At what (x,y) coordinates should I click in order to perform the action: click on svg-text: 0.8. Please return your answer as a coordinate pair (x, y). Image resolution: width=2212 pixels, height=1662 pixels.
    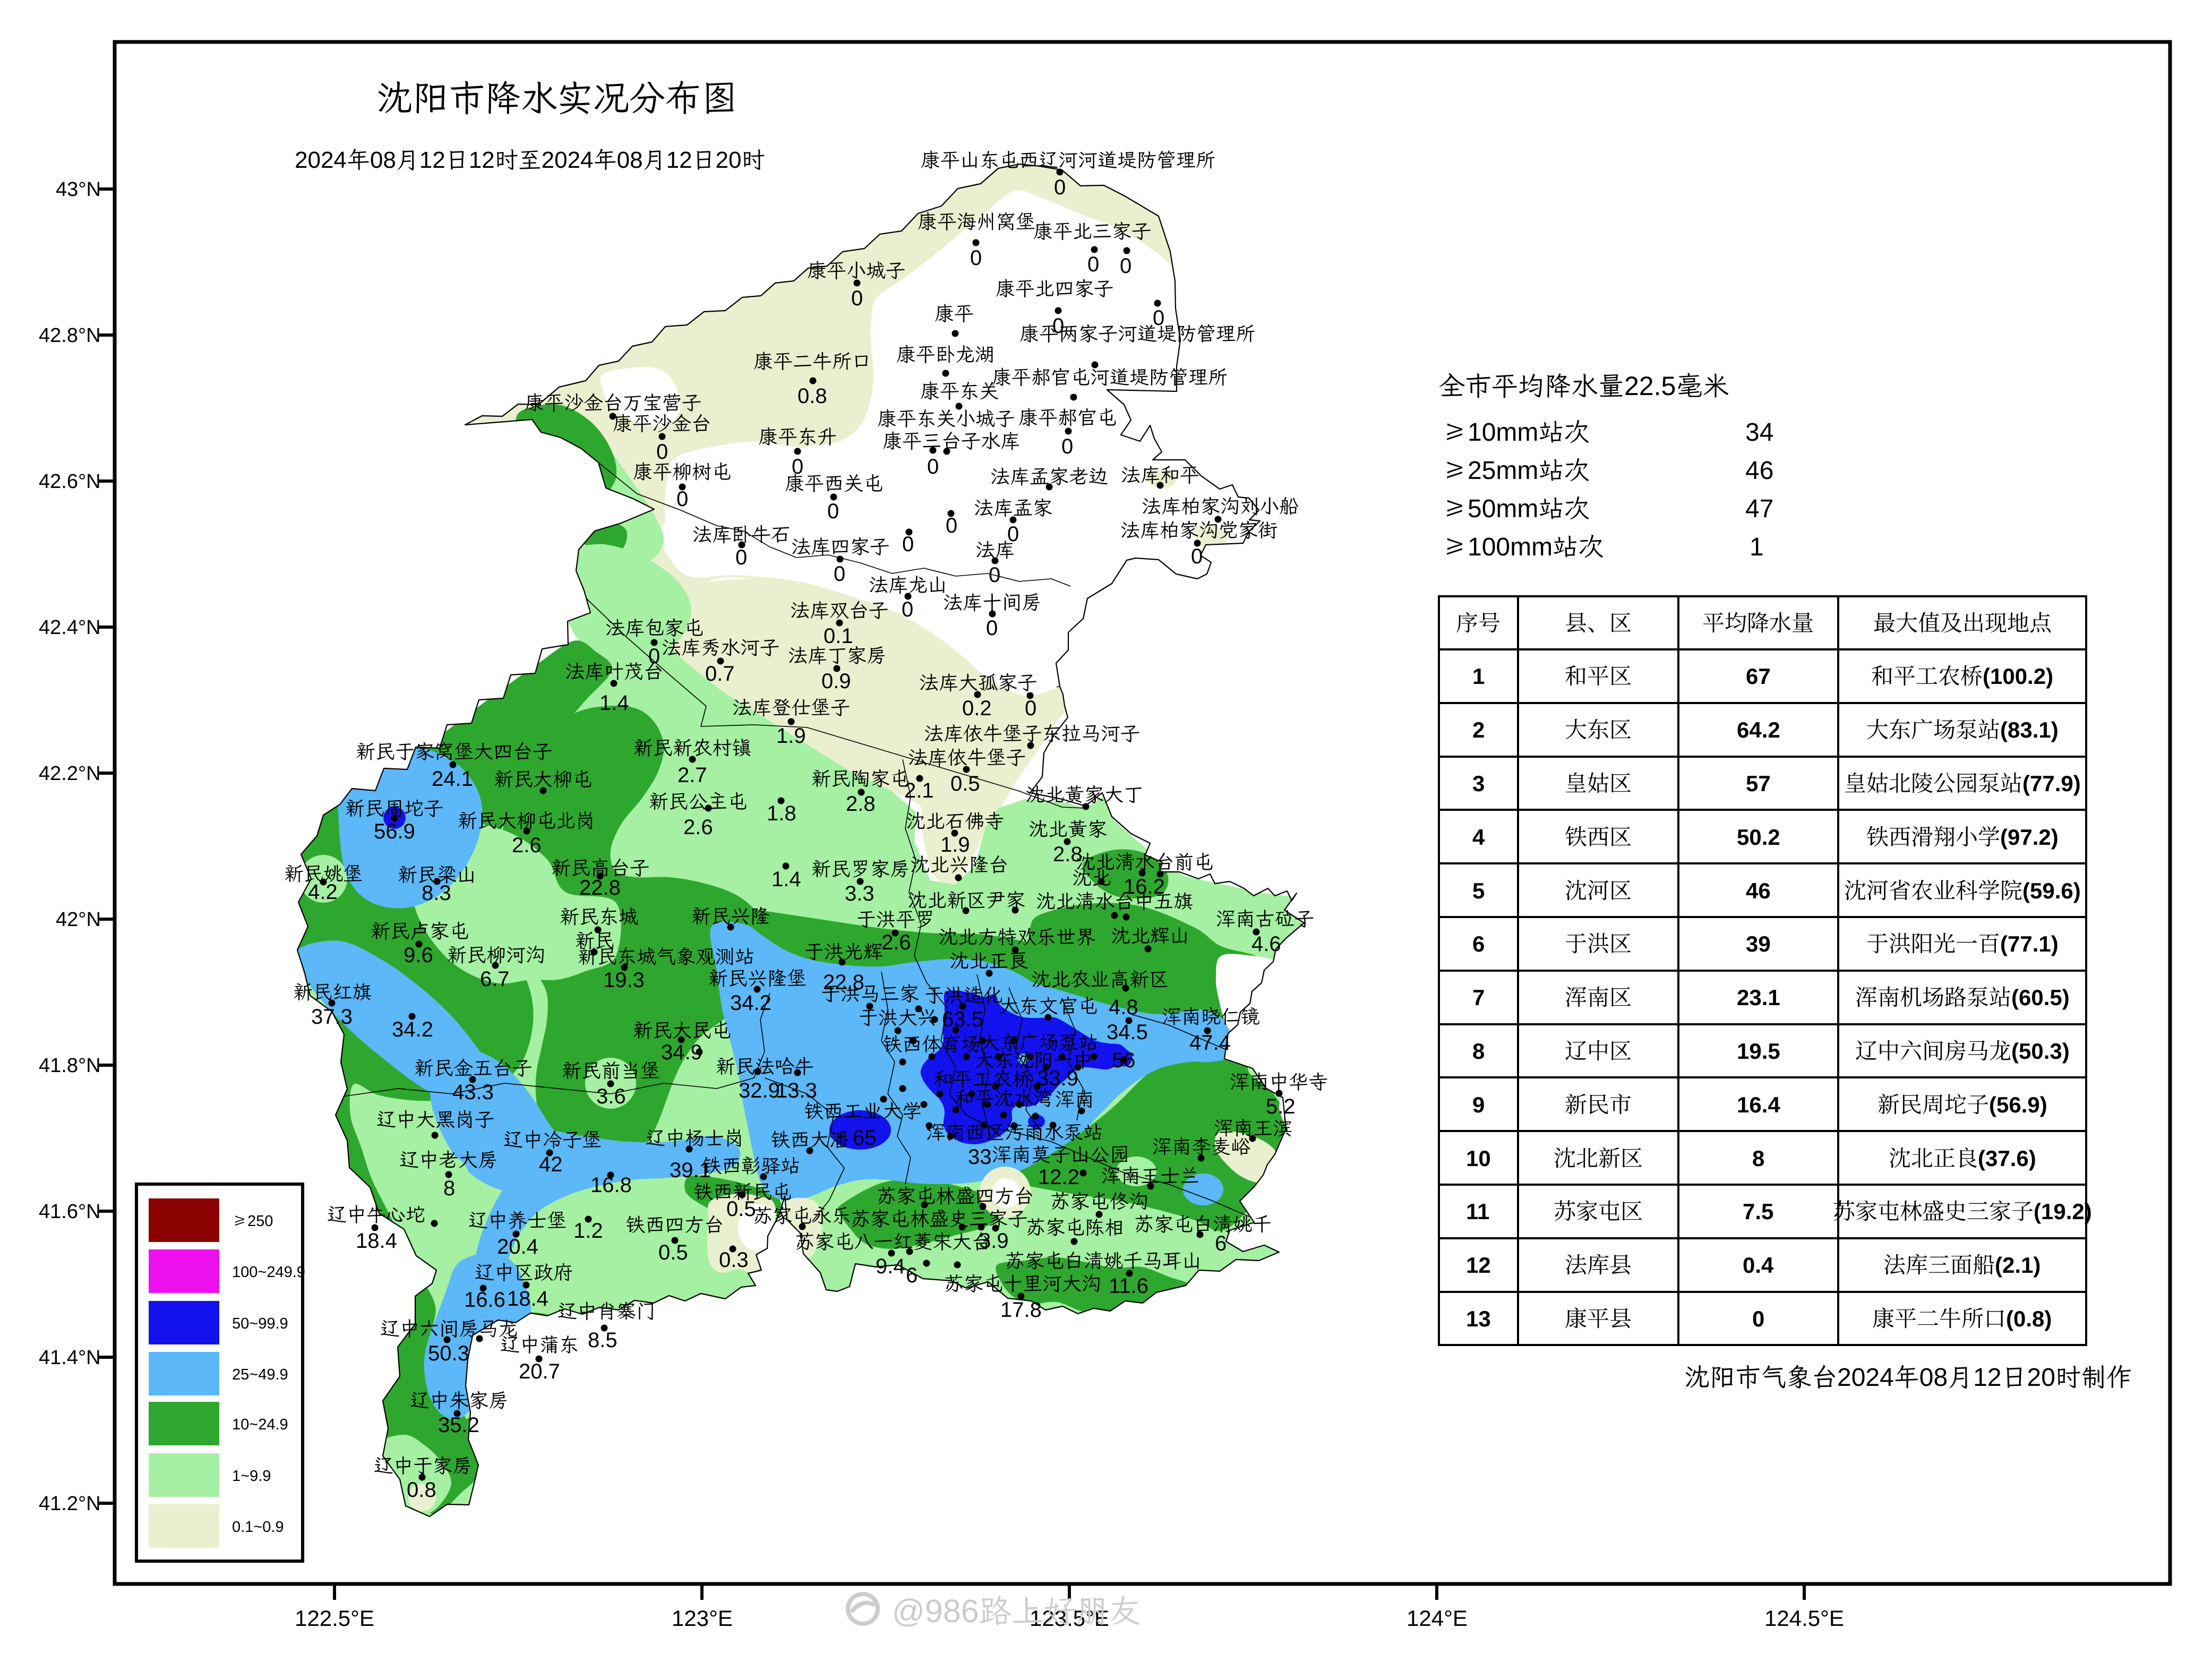
    Looking at the image, I should click on (422, 1490).